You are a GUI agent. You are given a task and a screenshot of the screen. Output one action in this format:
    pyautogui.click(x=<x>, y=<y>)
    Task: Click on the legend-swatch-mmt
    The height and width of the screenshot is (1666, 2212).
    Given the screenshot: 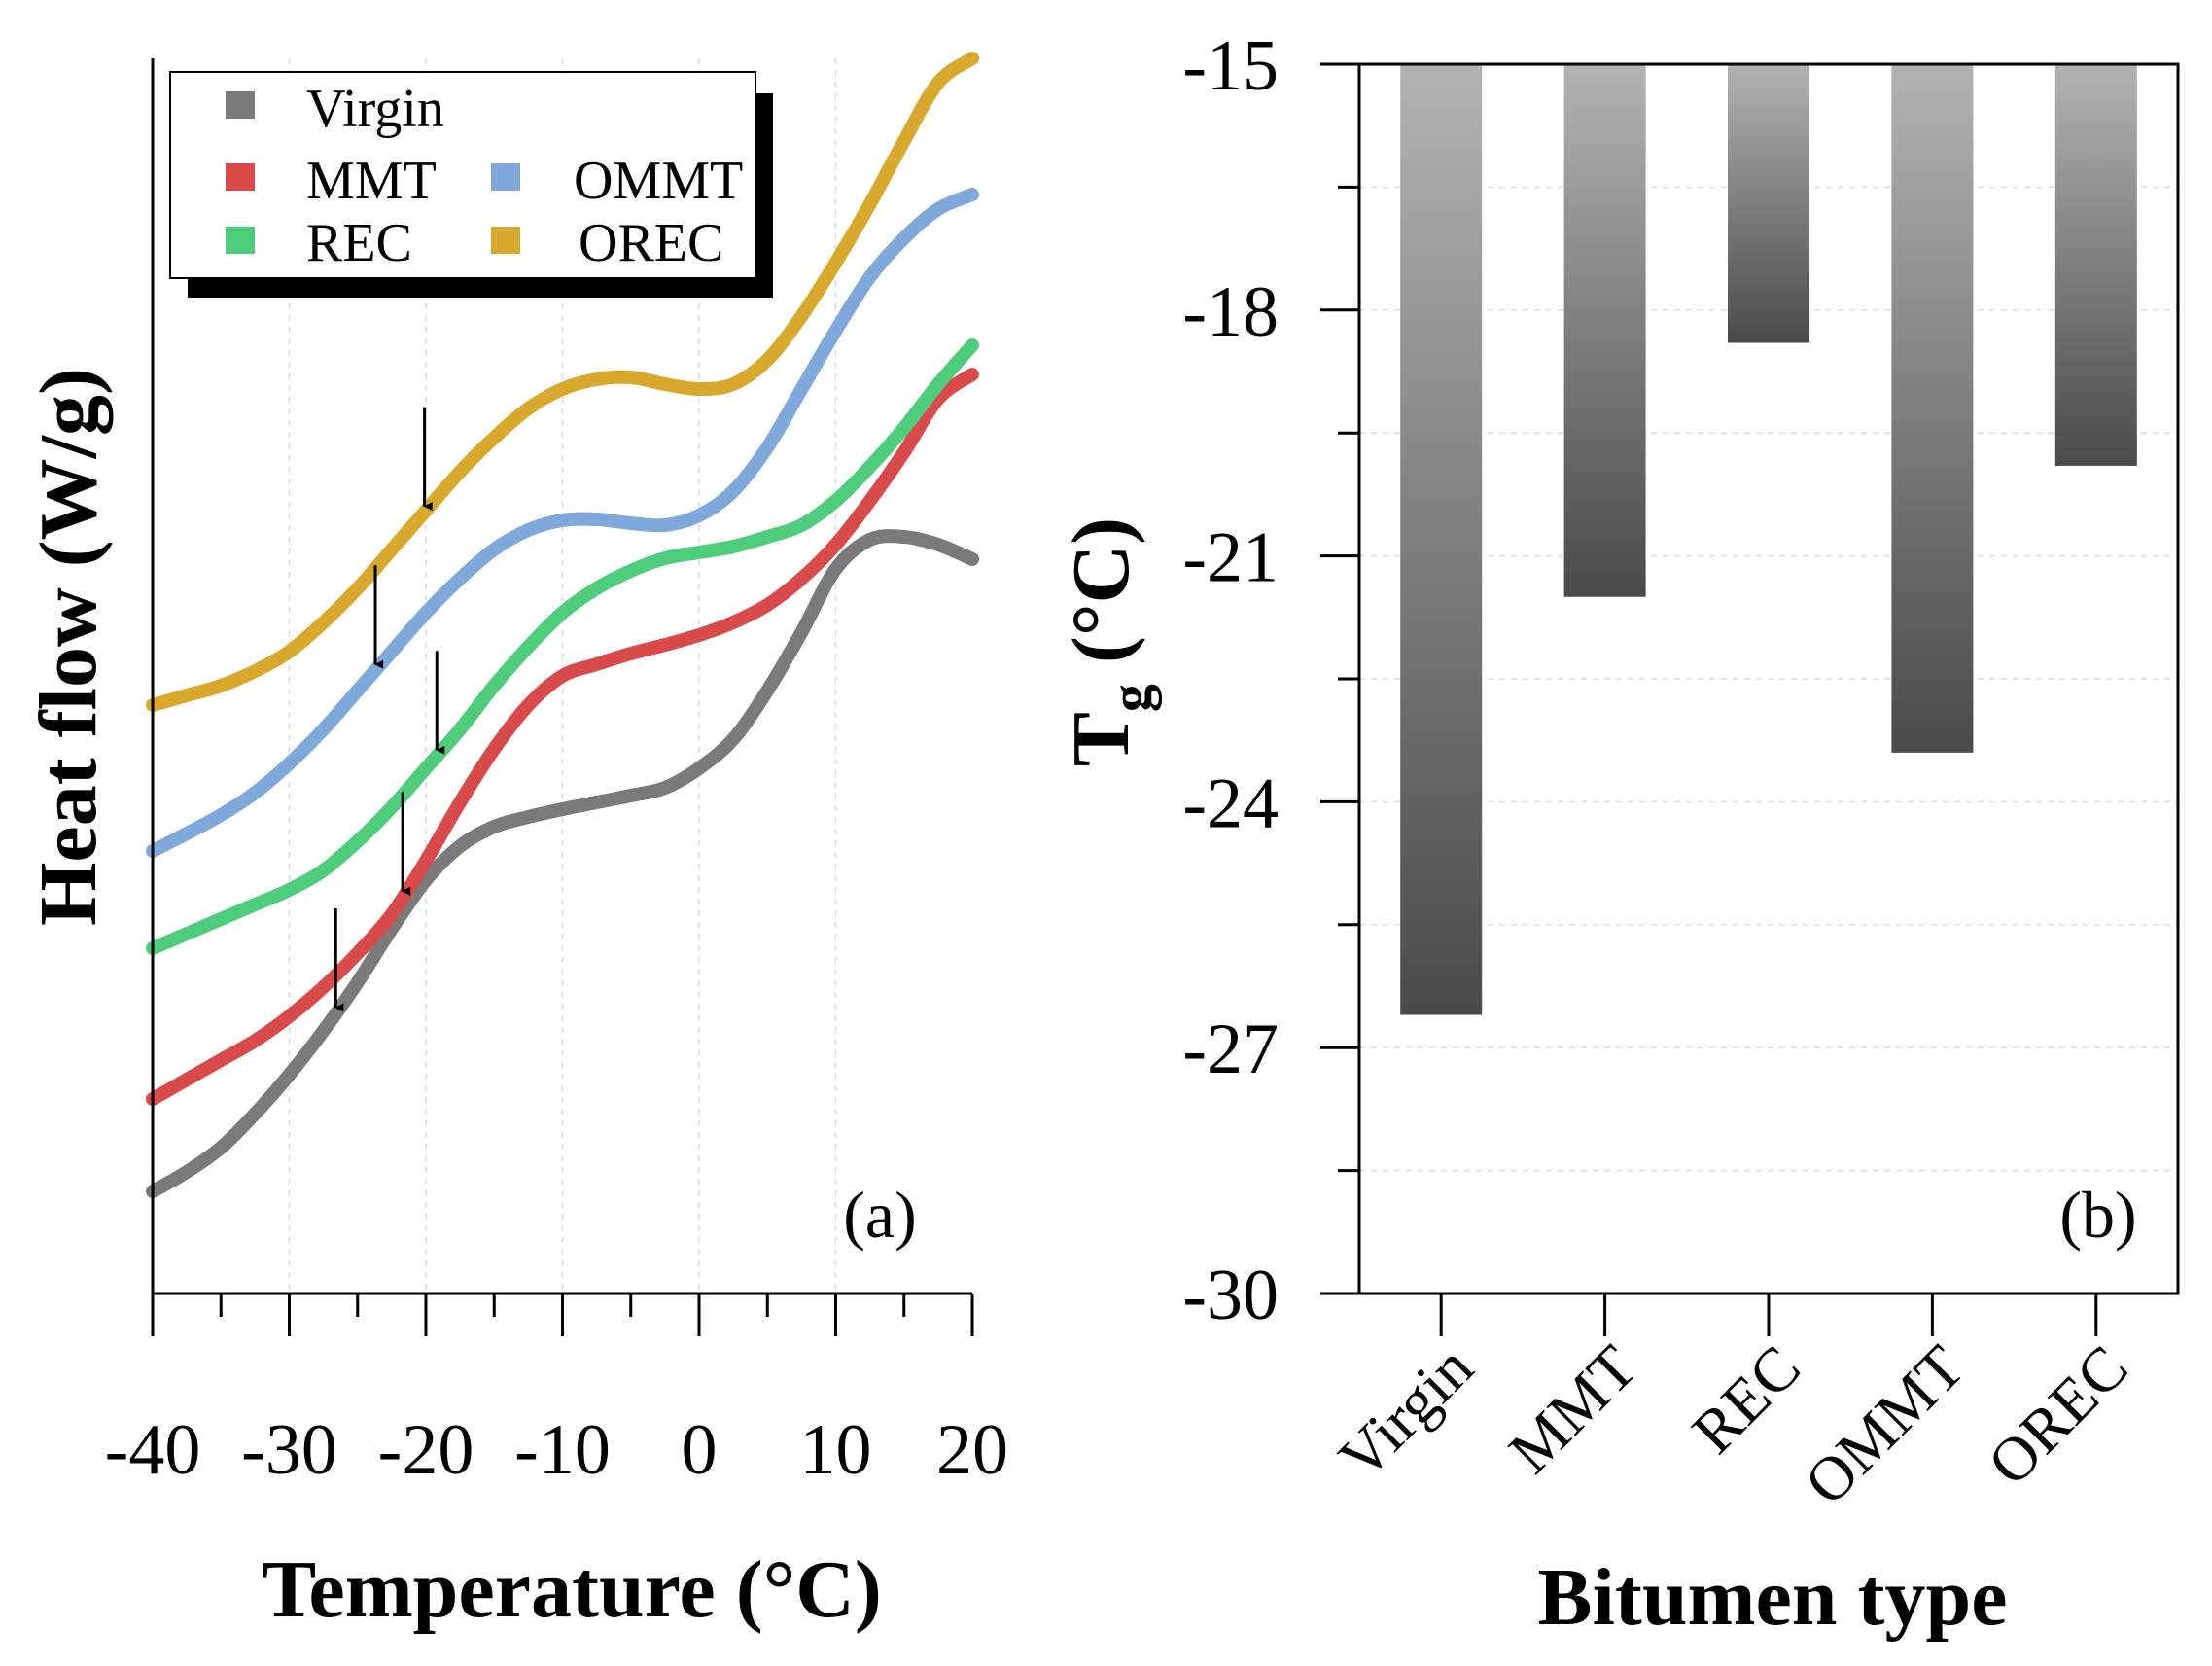 What is the action you would take?
    pyautogui.click(x=240, y=177)
    